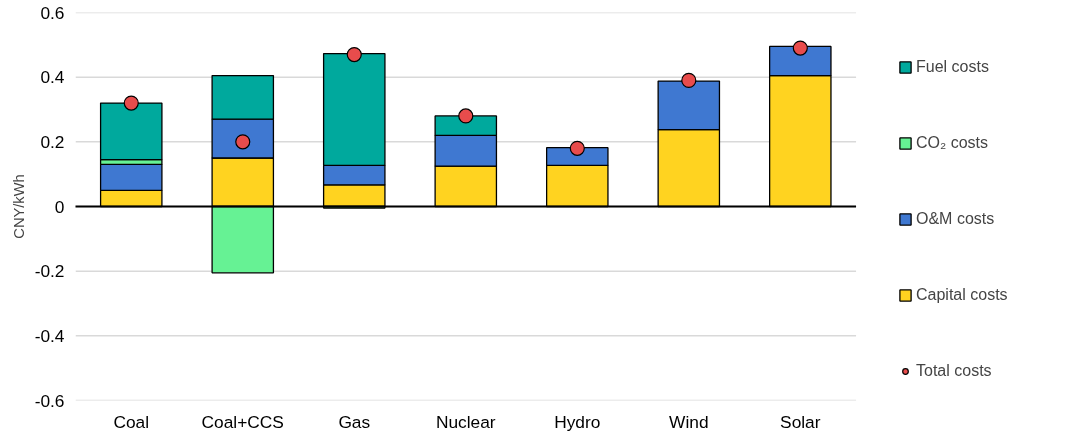  What do you see at coordinates (49, 400) in the screenshot?
I see `y-tick-label: -0.6` at bounding box center [49, 400].